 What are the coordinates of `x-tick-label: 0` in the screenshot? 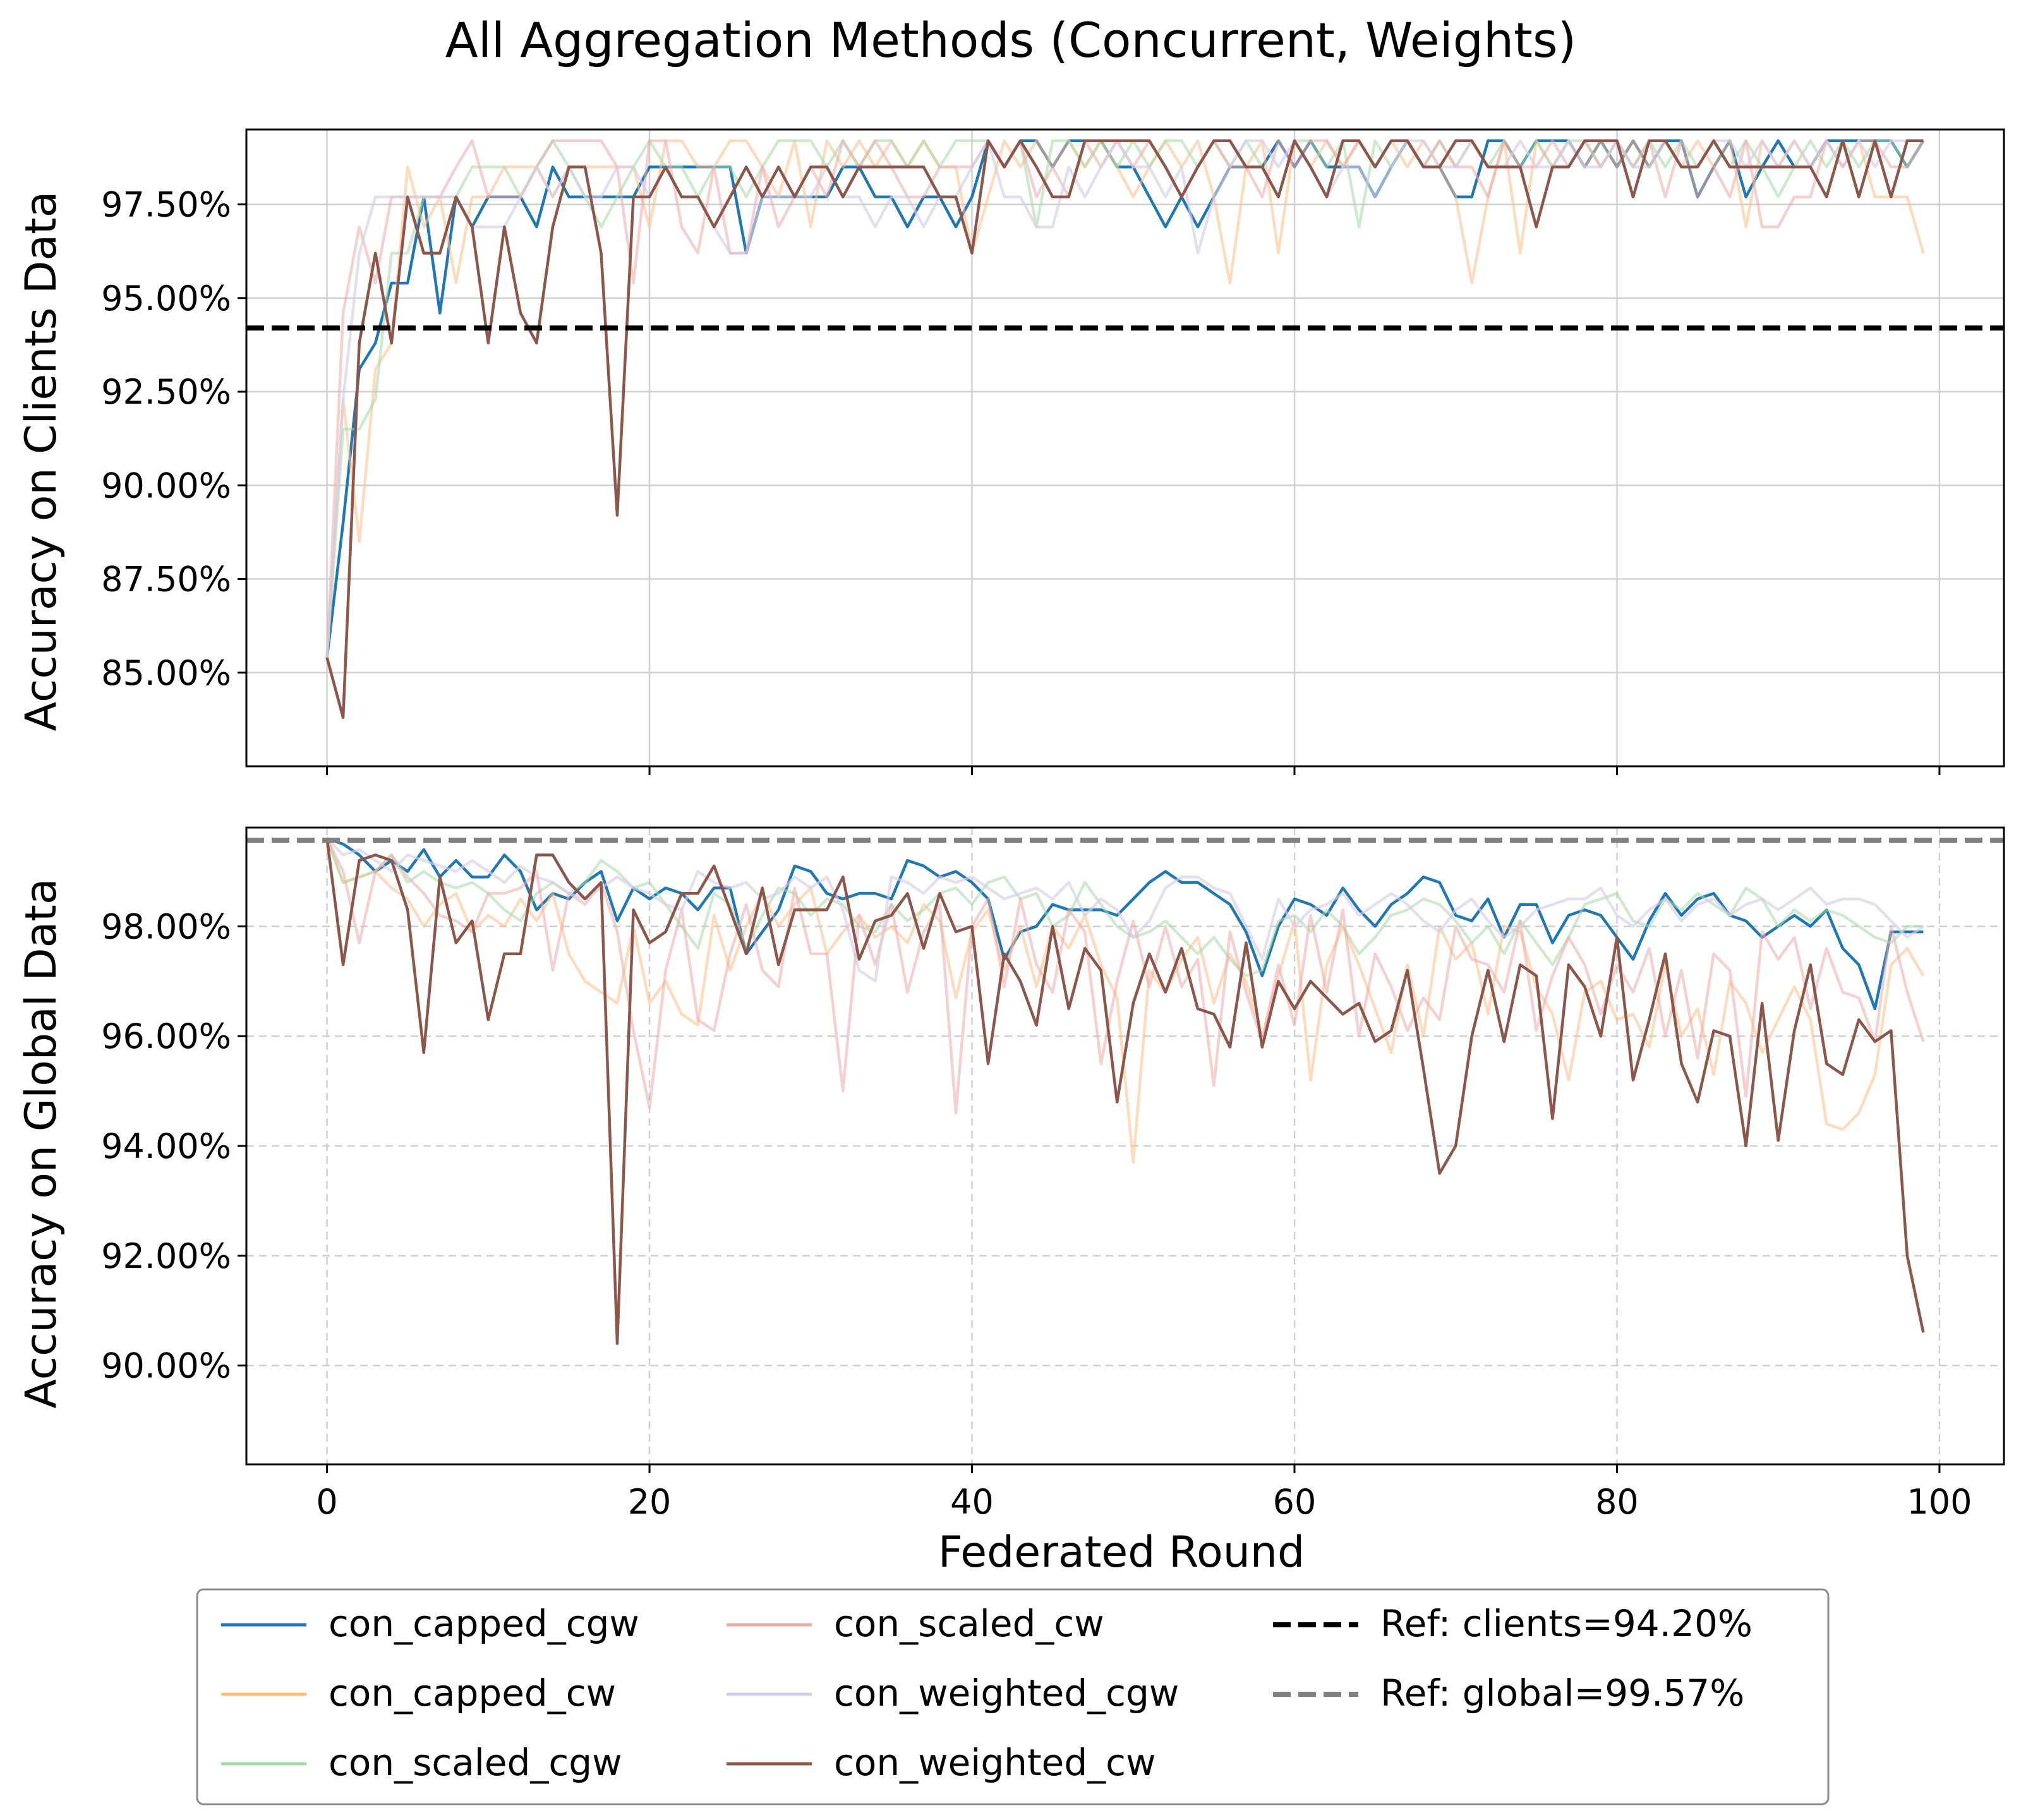 It's located at (326, 1502).